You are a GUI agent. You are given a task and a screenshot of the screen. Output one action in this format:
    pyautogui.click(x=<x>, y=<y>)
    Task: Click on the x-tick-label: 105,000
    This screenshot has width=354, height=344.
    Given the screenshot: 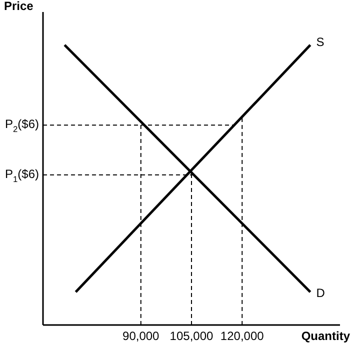 What is the action you would take?
    pyautogui.click(x=192, y=336)
    